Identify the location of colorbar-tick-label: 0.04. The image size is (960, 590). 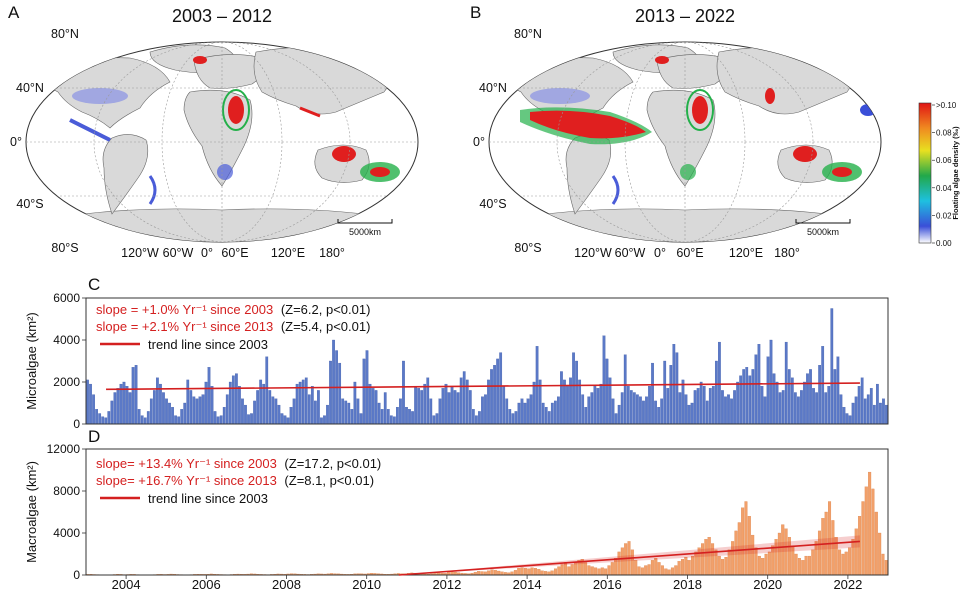
(944, 188).